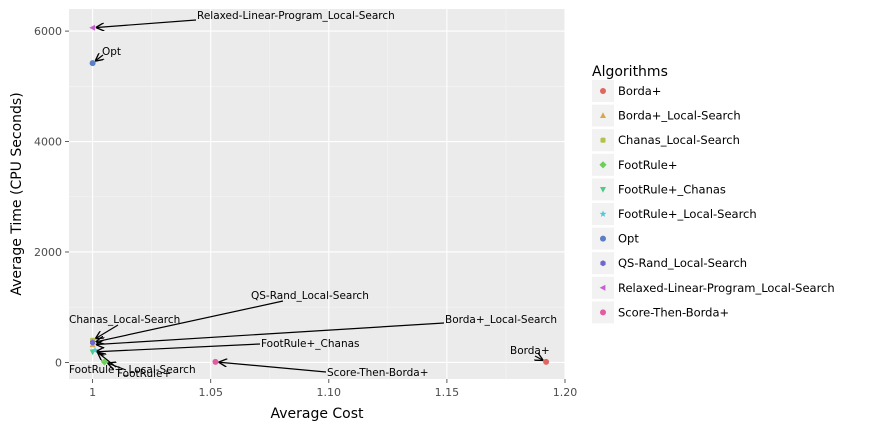 The width and height of the screenshot is (876, 430). What do you see at coordinates (679, 140) in the screenshot?
I see `legend-entry: Chanas_Local-Search` at bounding box center [679, 140].